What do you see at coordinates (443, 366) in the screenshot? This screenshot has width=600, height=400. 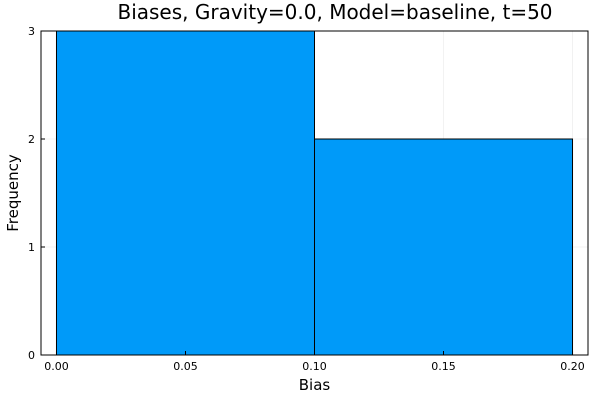 I see `x-tick-label-3: 0.15` at bounding box center [443, 366].